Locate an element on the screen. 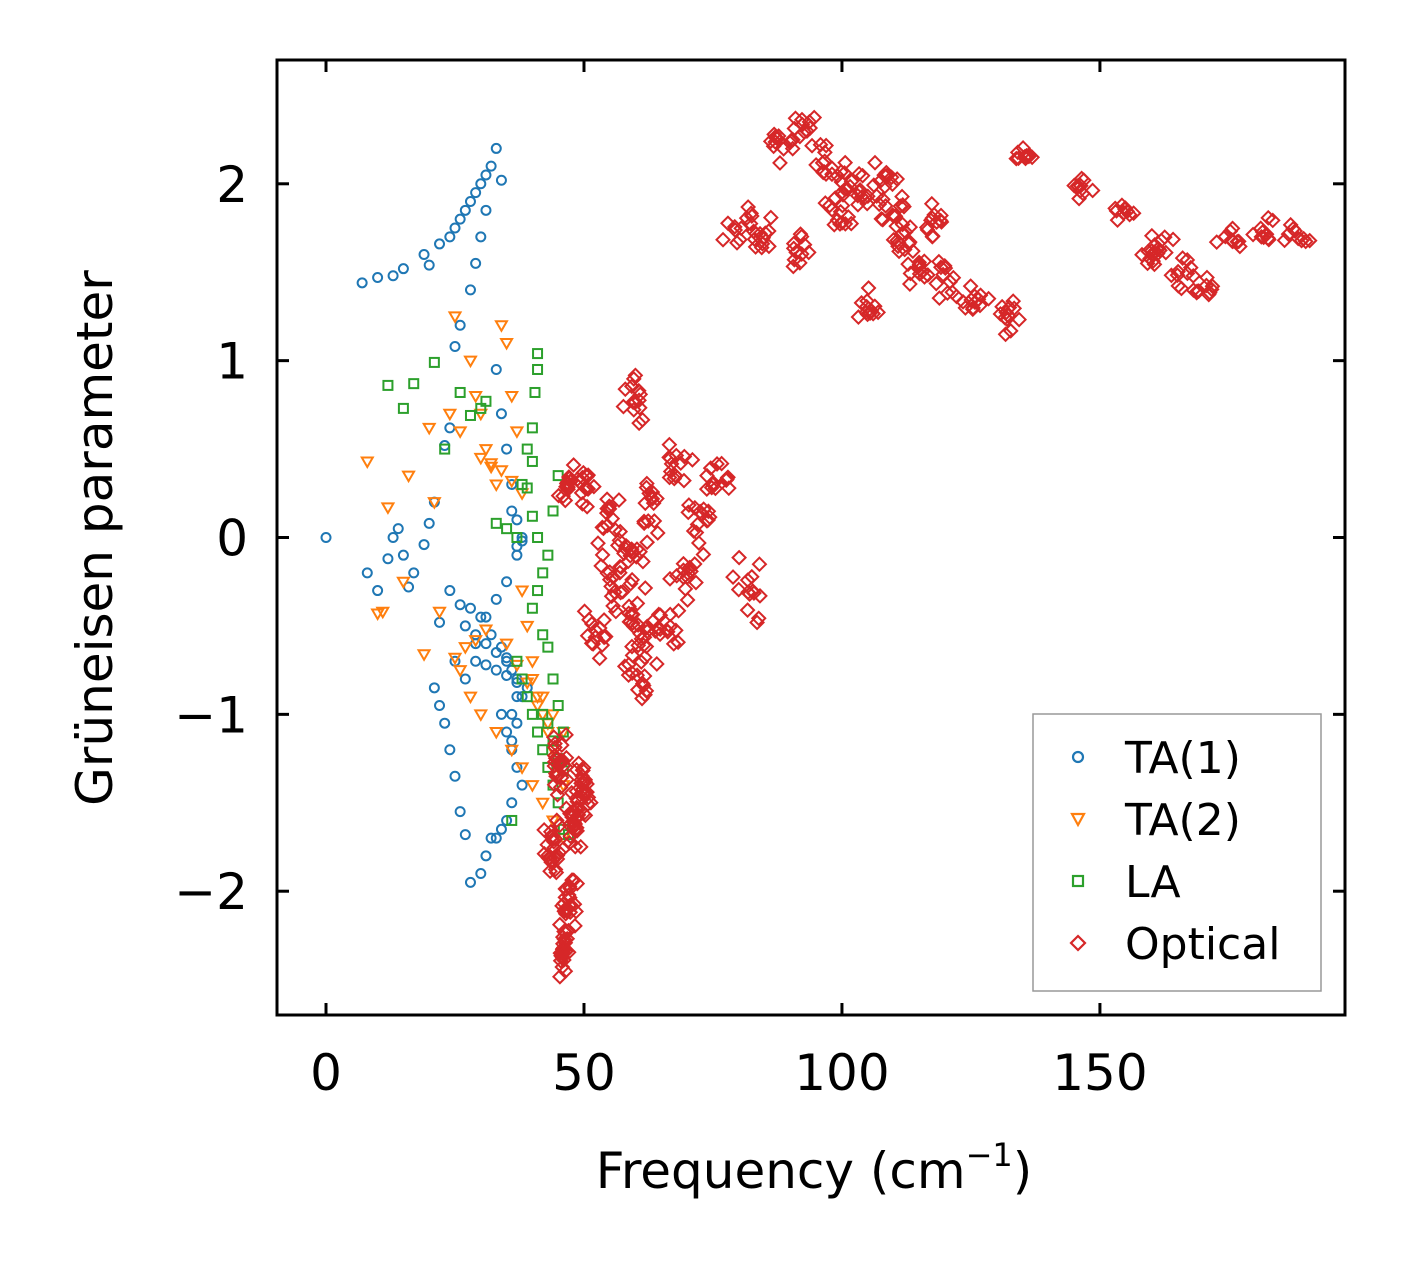 This screenshot has width=1406, height=1264. legend-marker-ta2 is located at coordinates (1078, 820).